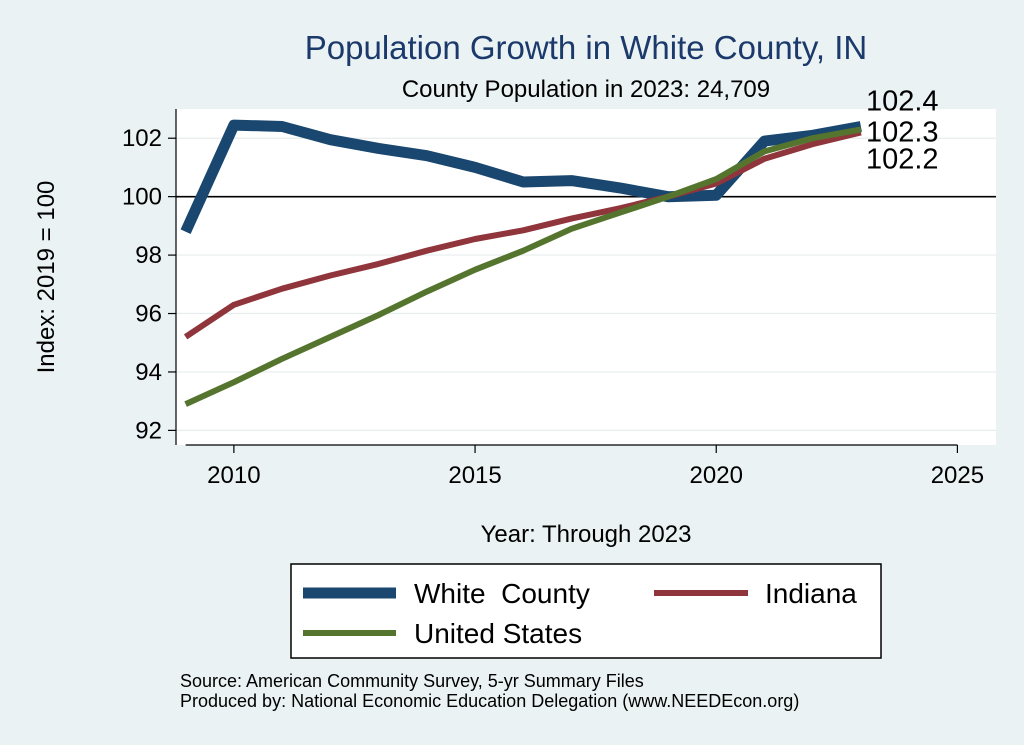  What do you see at coordinates (716, 475) in the screenshot?
I see `x-tick-label-2020: 2020` at bounding box center [716, 475].